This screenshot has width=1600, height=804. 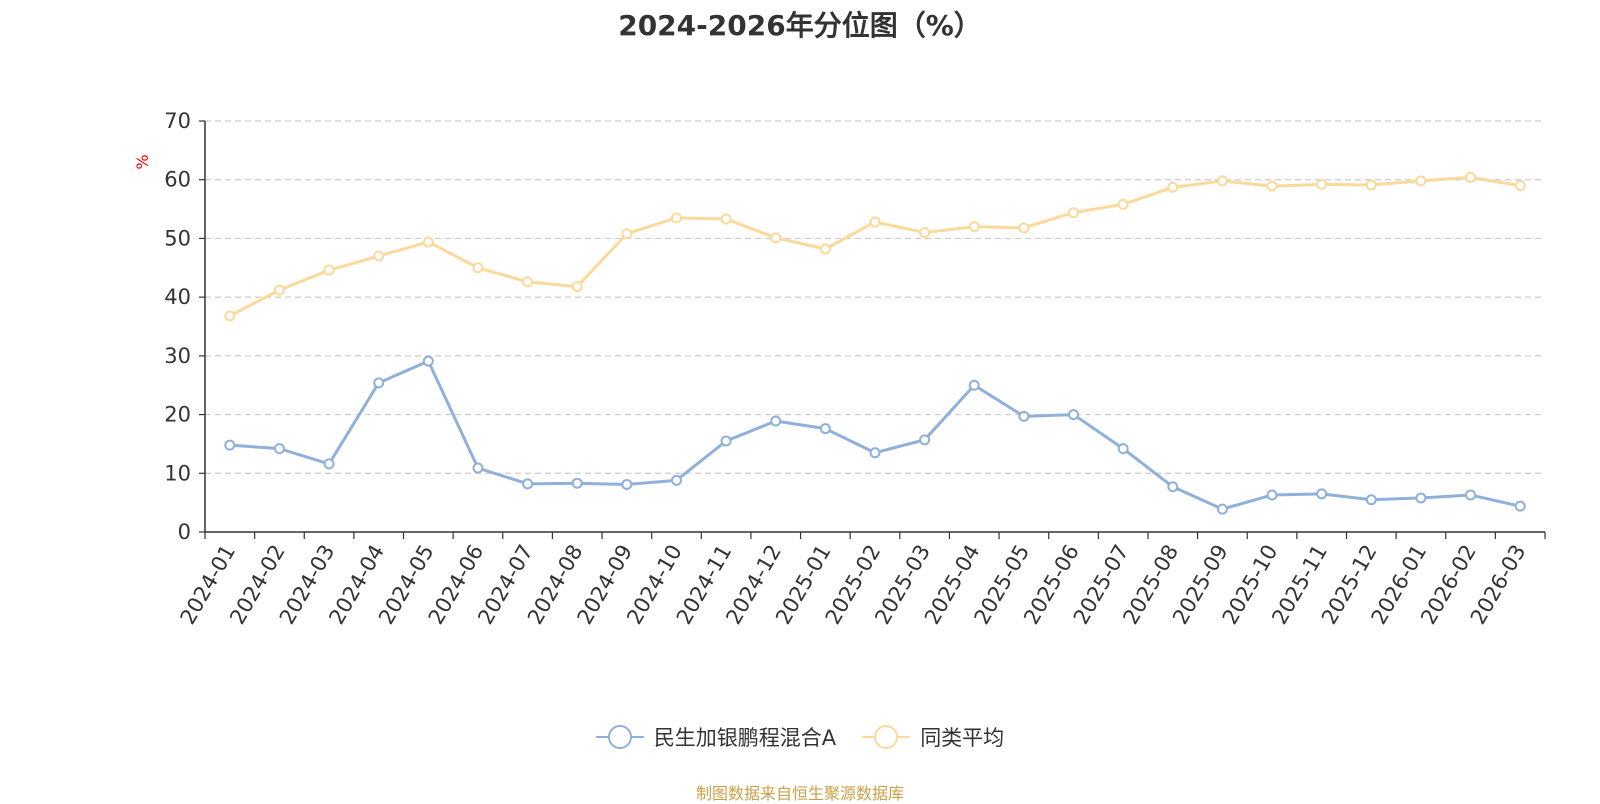 What do you see at coordinates (184, 532) in the screenshot?
I see `y-tick-label: 0` at bounding box center [184, 532].